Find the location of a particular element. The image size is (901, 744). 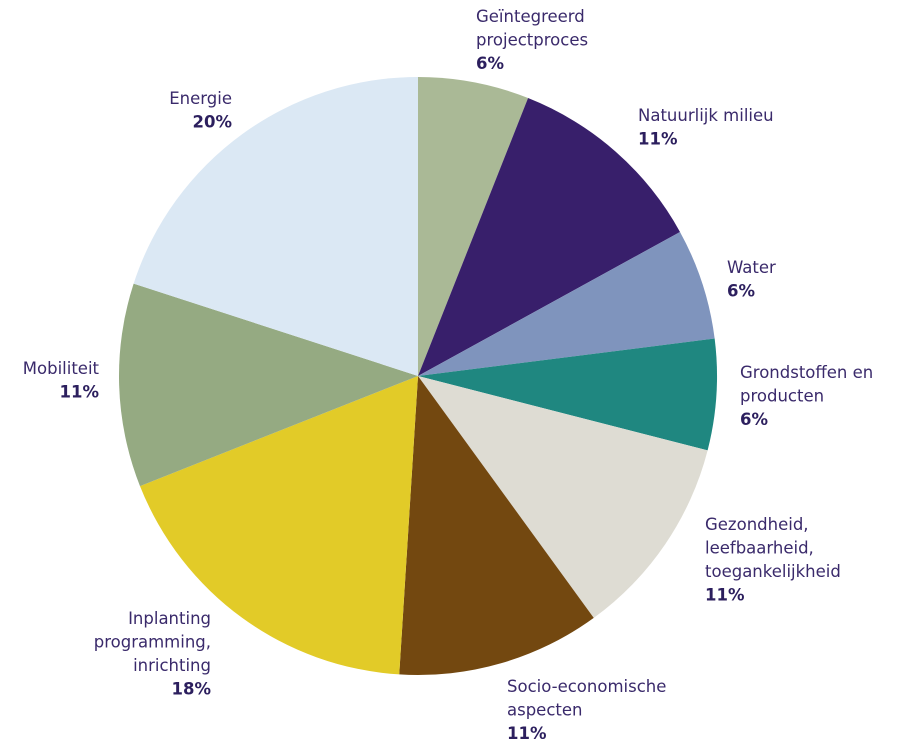

slice-label: Inplanting programming, inrichting 18% is located at coordinates (153, 654).